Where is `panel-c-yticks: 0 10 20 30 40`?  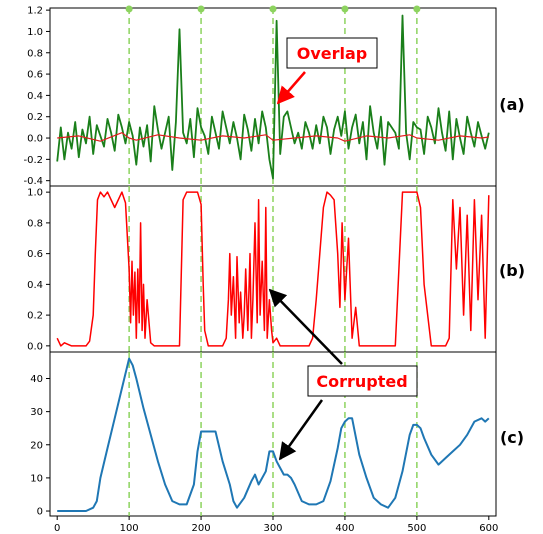
panel-c-yticks: 0 10 20 30 40 is located at coordinates (40, 446).